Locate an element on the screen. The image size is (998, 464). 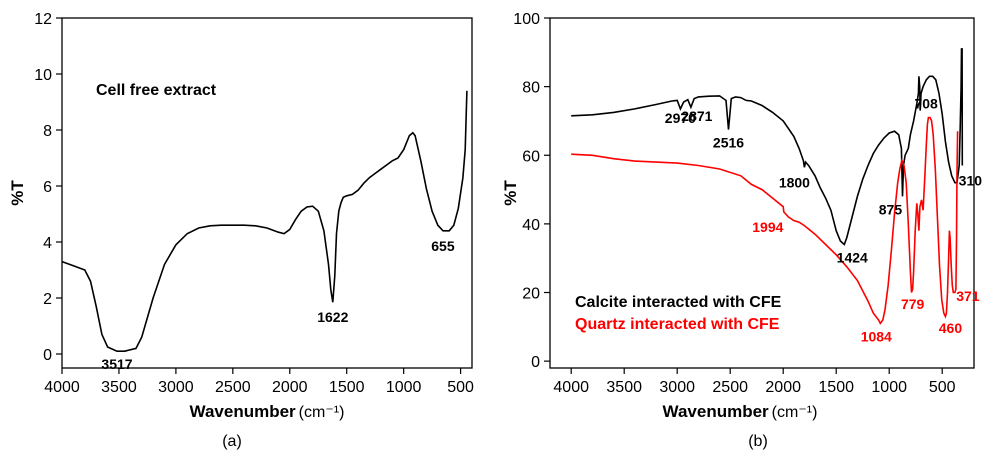
peak-label: 1622 is located at coordinates (332, 317).